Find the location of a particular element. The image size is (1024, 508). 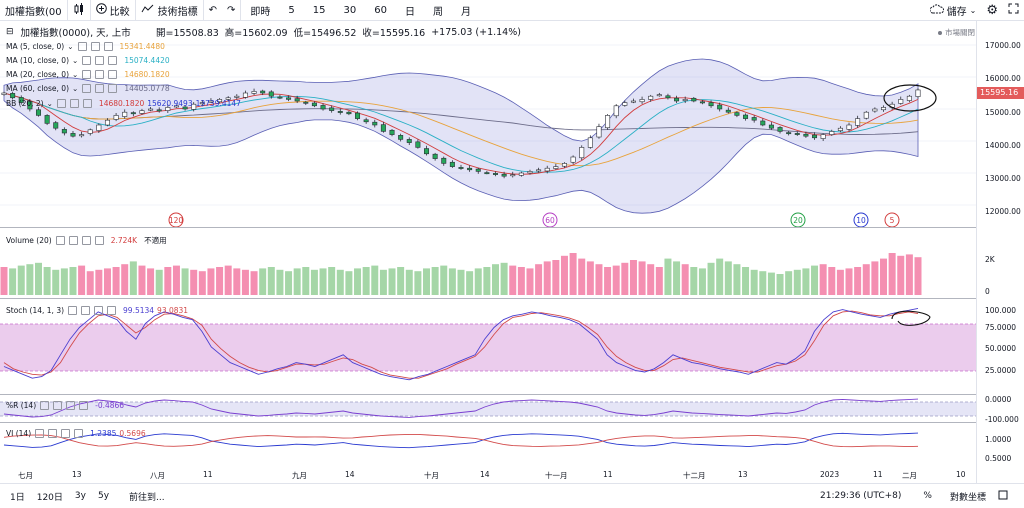

ma10-legend: MA (10, close, 0) ⌄ 15074.4420 is located at coordinates (88, 60).